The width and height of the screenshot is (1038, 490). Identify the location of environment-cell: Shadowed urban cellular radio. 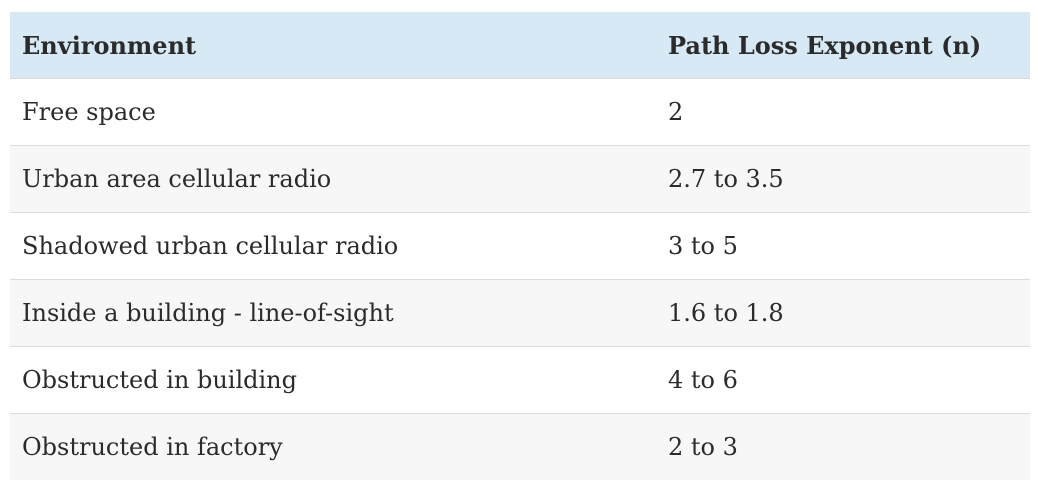
(333, 246).